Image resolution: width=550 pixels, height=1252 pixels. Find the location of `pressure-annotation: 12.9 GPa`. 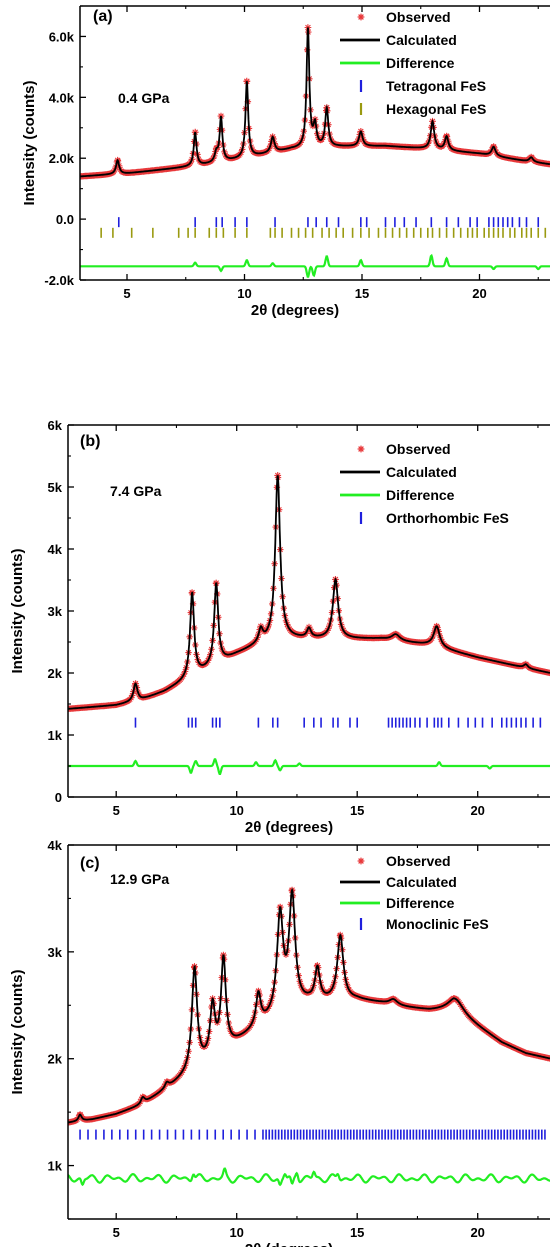

pressure-annotation: 12.9 GPa is located at coordinates (139, 879).